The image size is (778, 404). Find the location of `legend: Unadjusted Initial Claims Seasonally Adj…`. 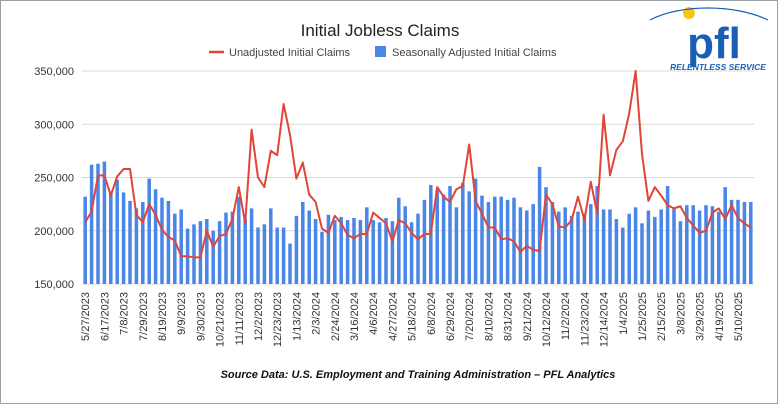

legend: Unadjusted Initial Claims Seasonally Adj… is located at coordinates (383, 52).